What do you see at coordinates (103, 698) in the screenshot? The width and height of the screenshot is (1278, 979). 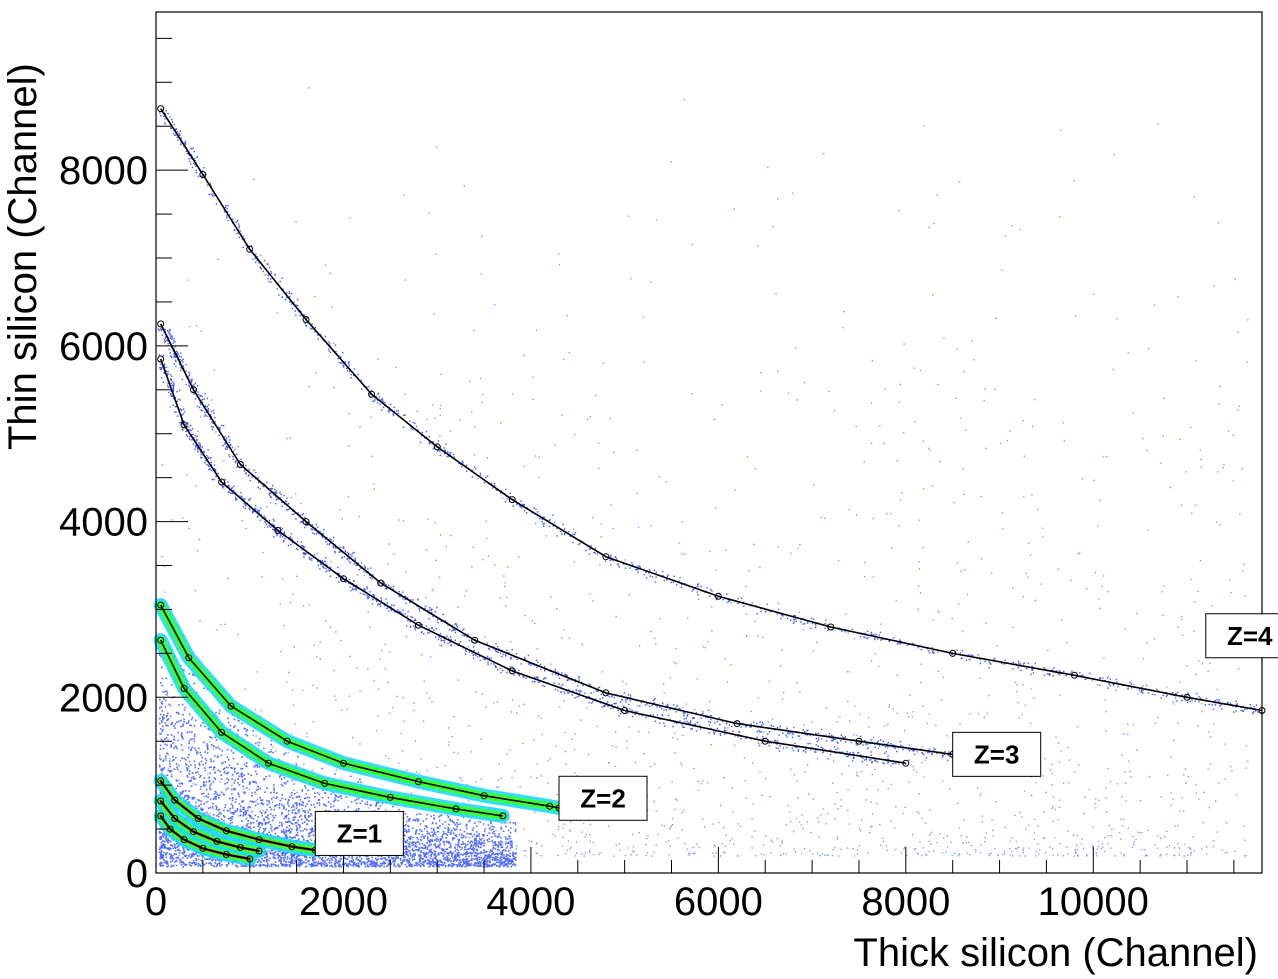 I see `y-tick-label: 2000` at bounding box center [103, 698].